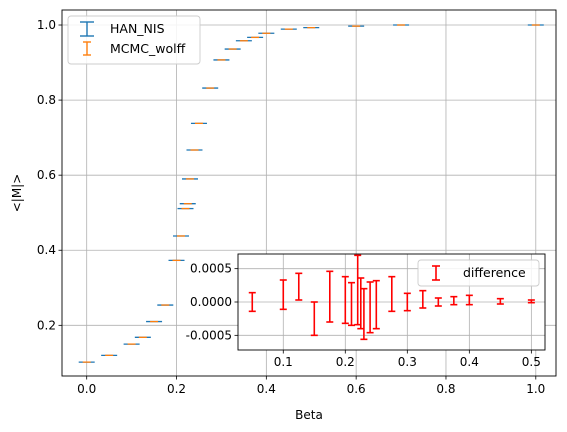 Image resolution: width=567 pixels, height=432 pixels. I want to click on main-y-axis: 0.2 0.4 0.6 0.8 1.0, so click(49, 175).